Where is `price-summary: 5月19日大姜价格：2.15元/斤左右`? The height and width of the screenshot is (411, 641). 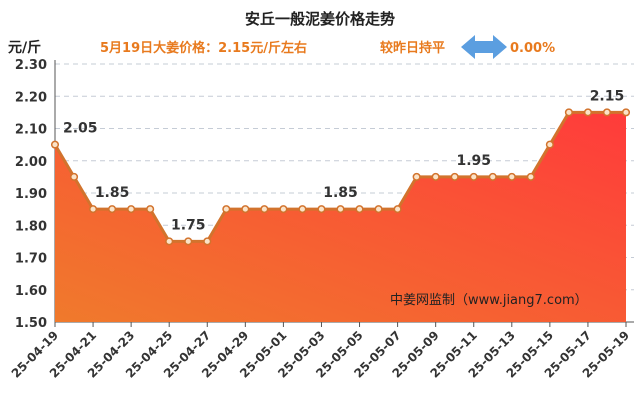
price-summary: 5月19日大姜价格：2.15元/斤左右 is located at coordinates (203, 48).